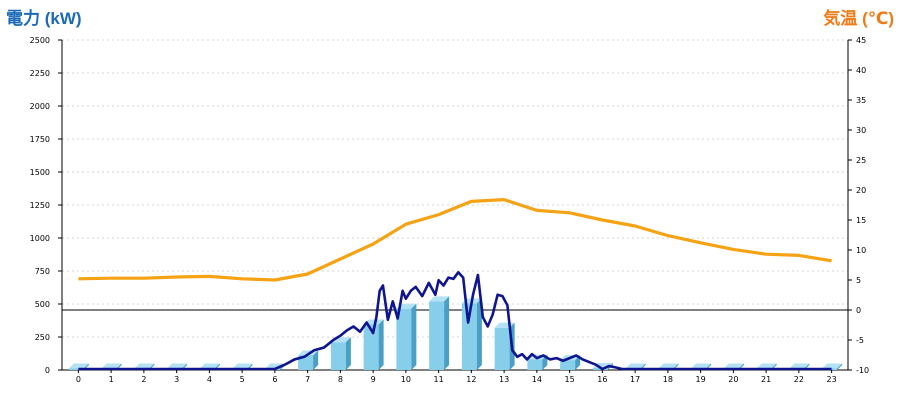 This screenshot has height=400, width=900. Describe the element at coordinates (111, 379) in the screenshot. I see `x-tick-label: 1` at that location.